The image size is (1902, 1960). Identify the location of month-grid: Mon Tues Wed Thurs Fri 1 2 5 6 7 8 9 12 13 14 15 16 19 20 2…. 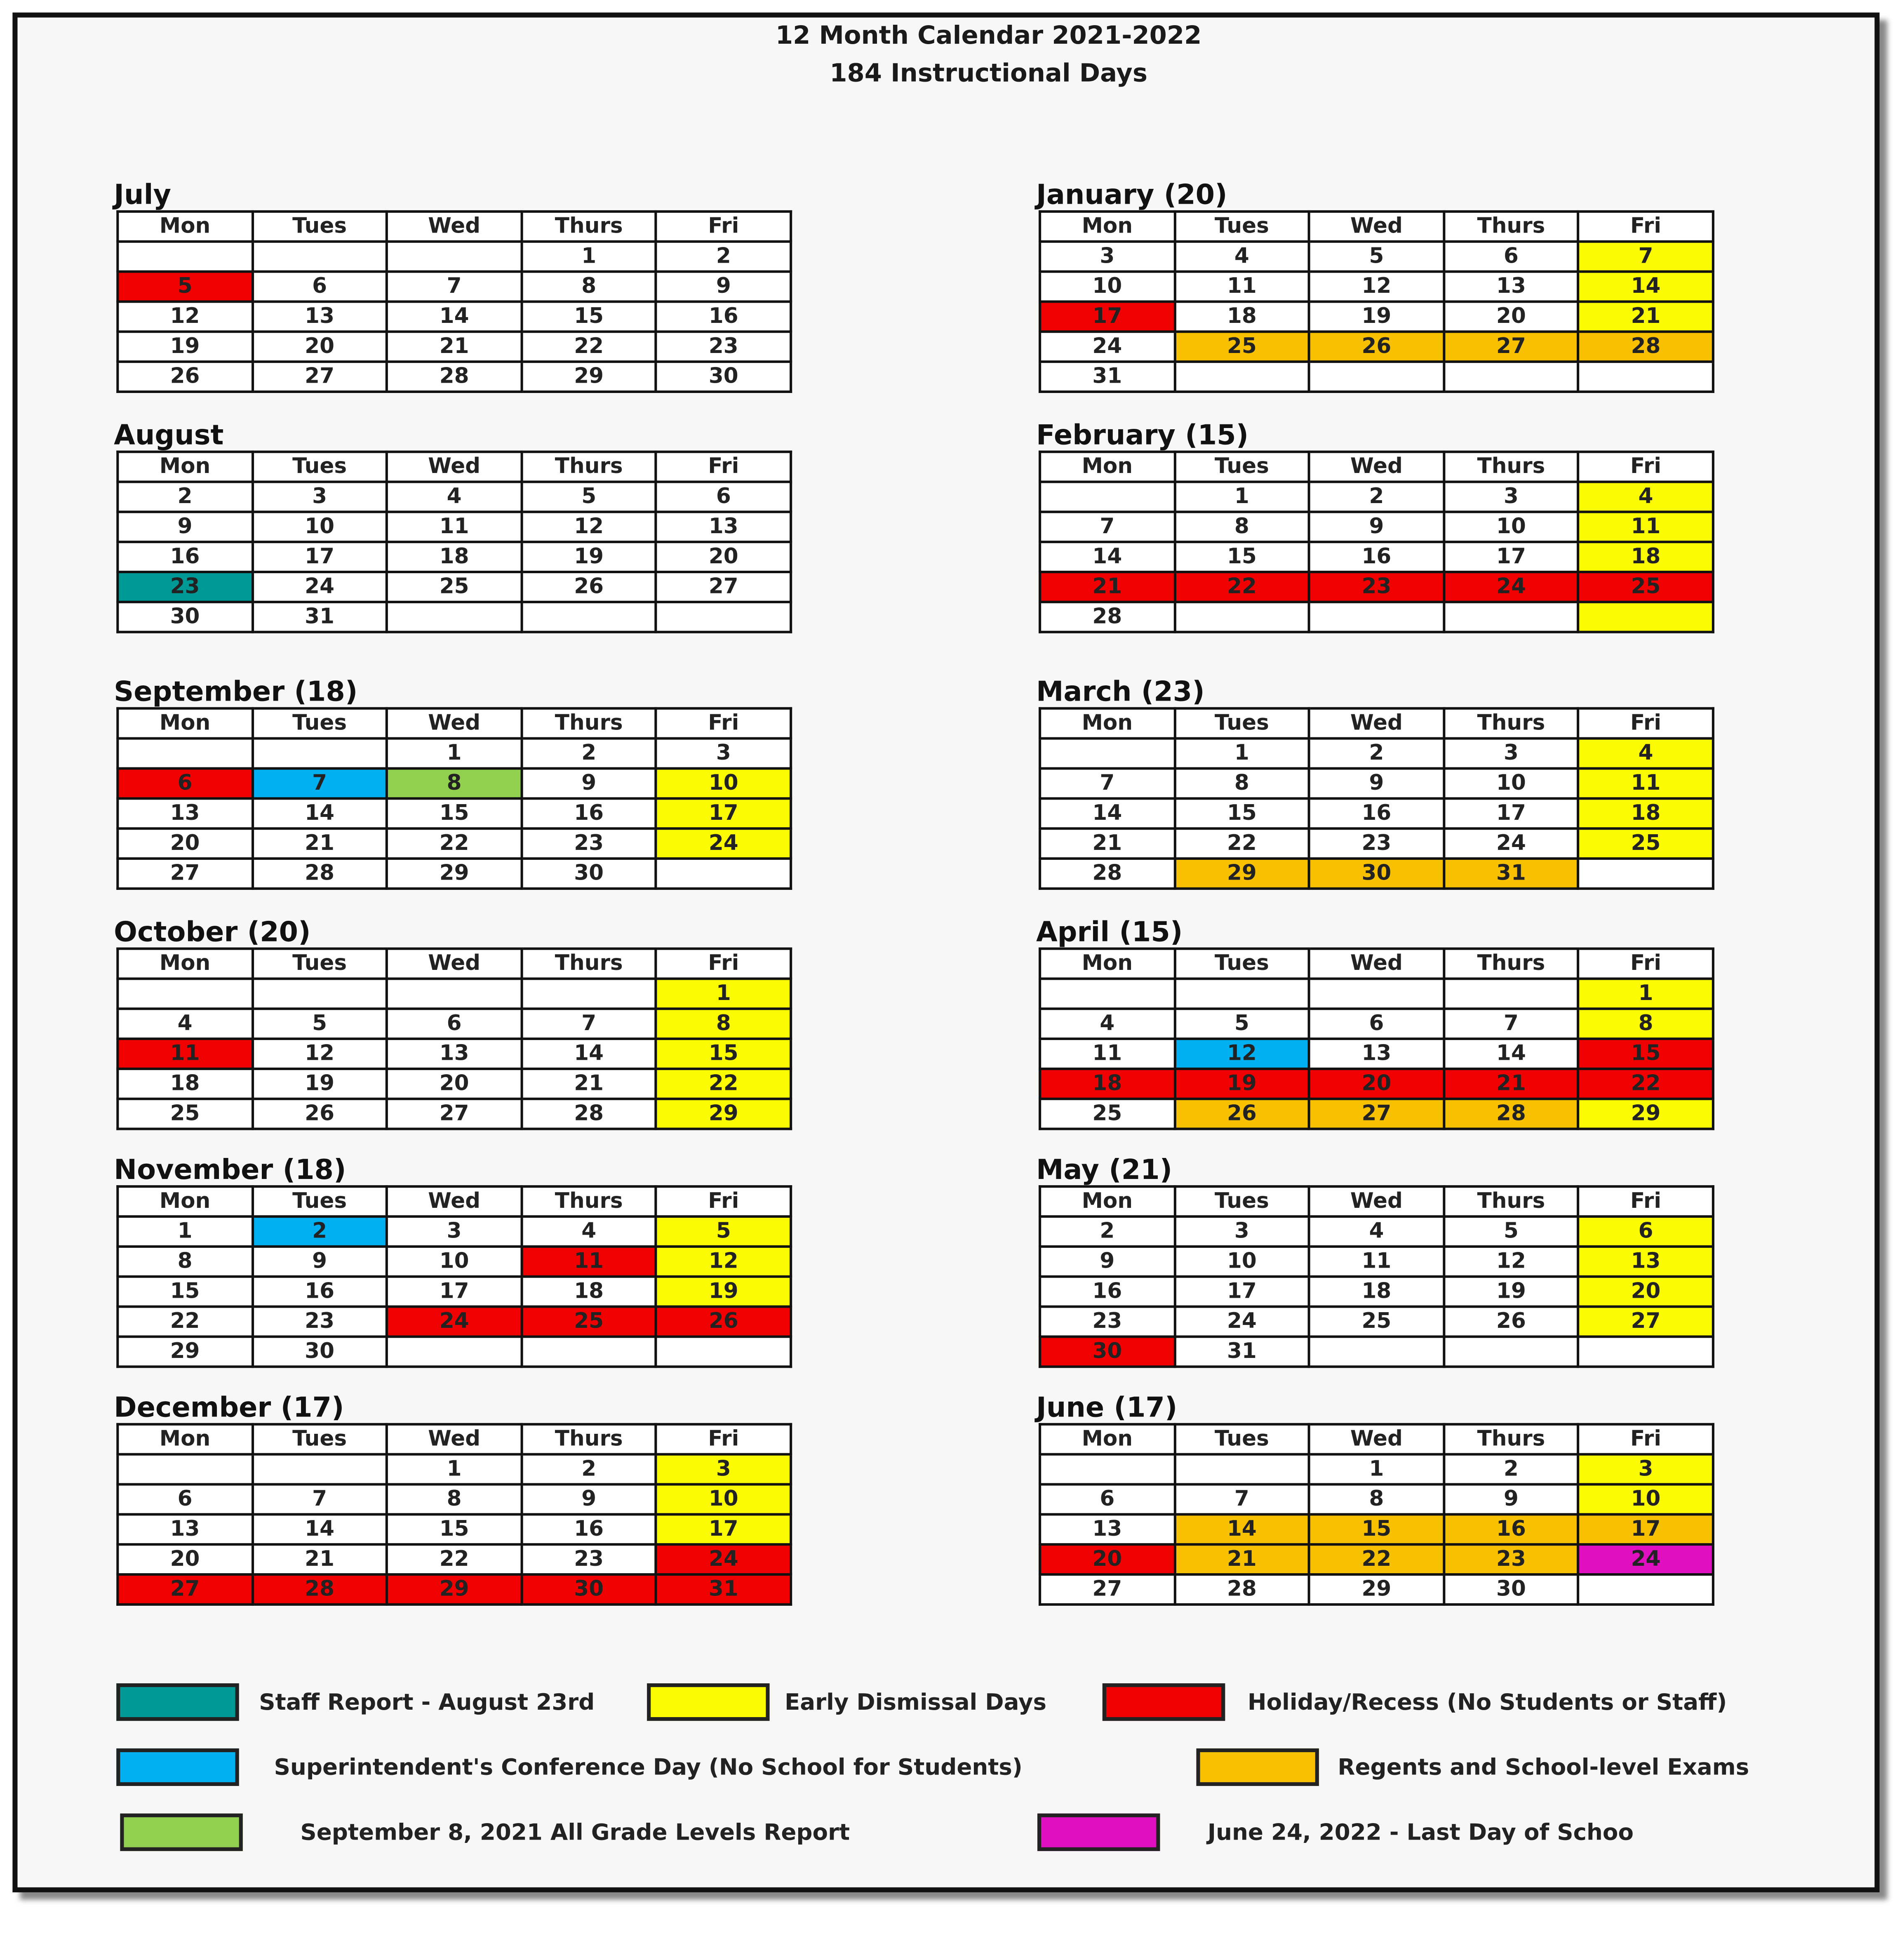
(454, 301).